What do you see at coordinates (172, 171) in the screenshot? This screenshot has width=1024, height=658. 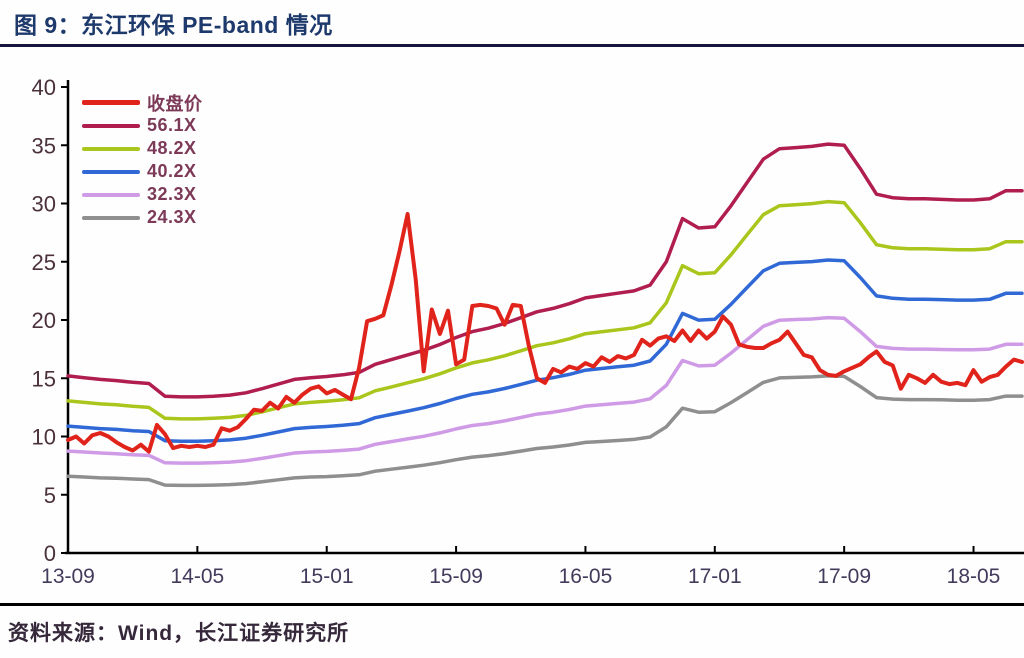 I see `legend-label: 40.2X` at bounding box center [172, 171].